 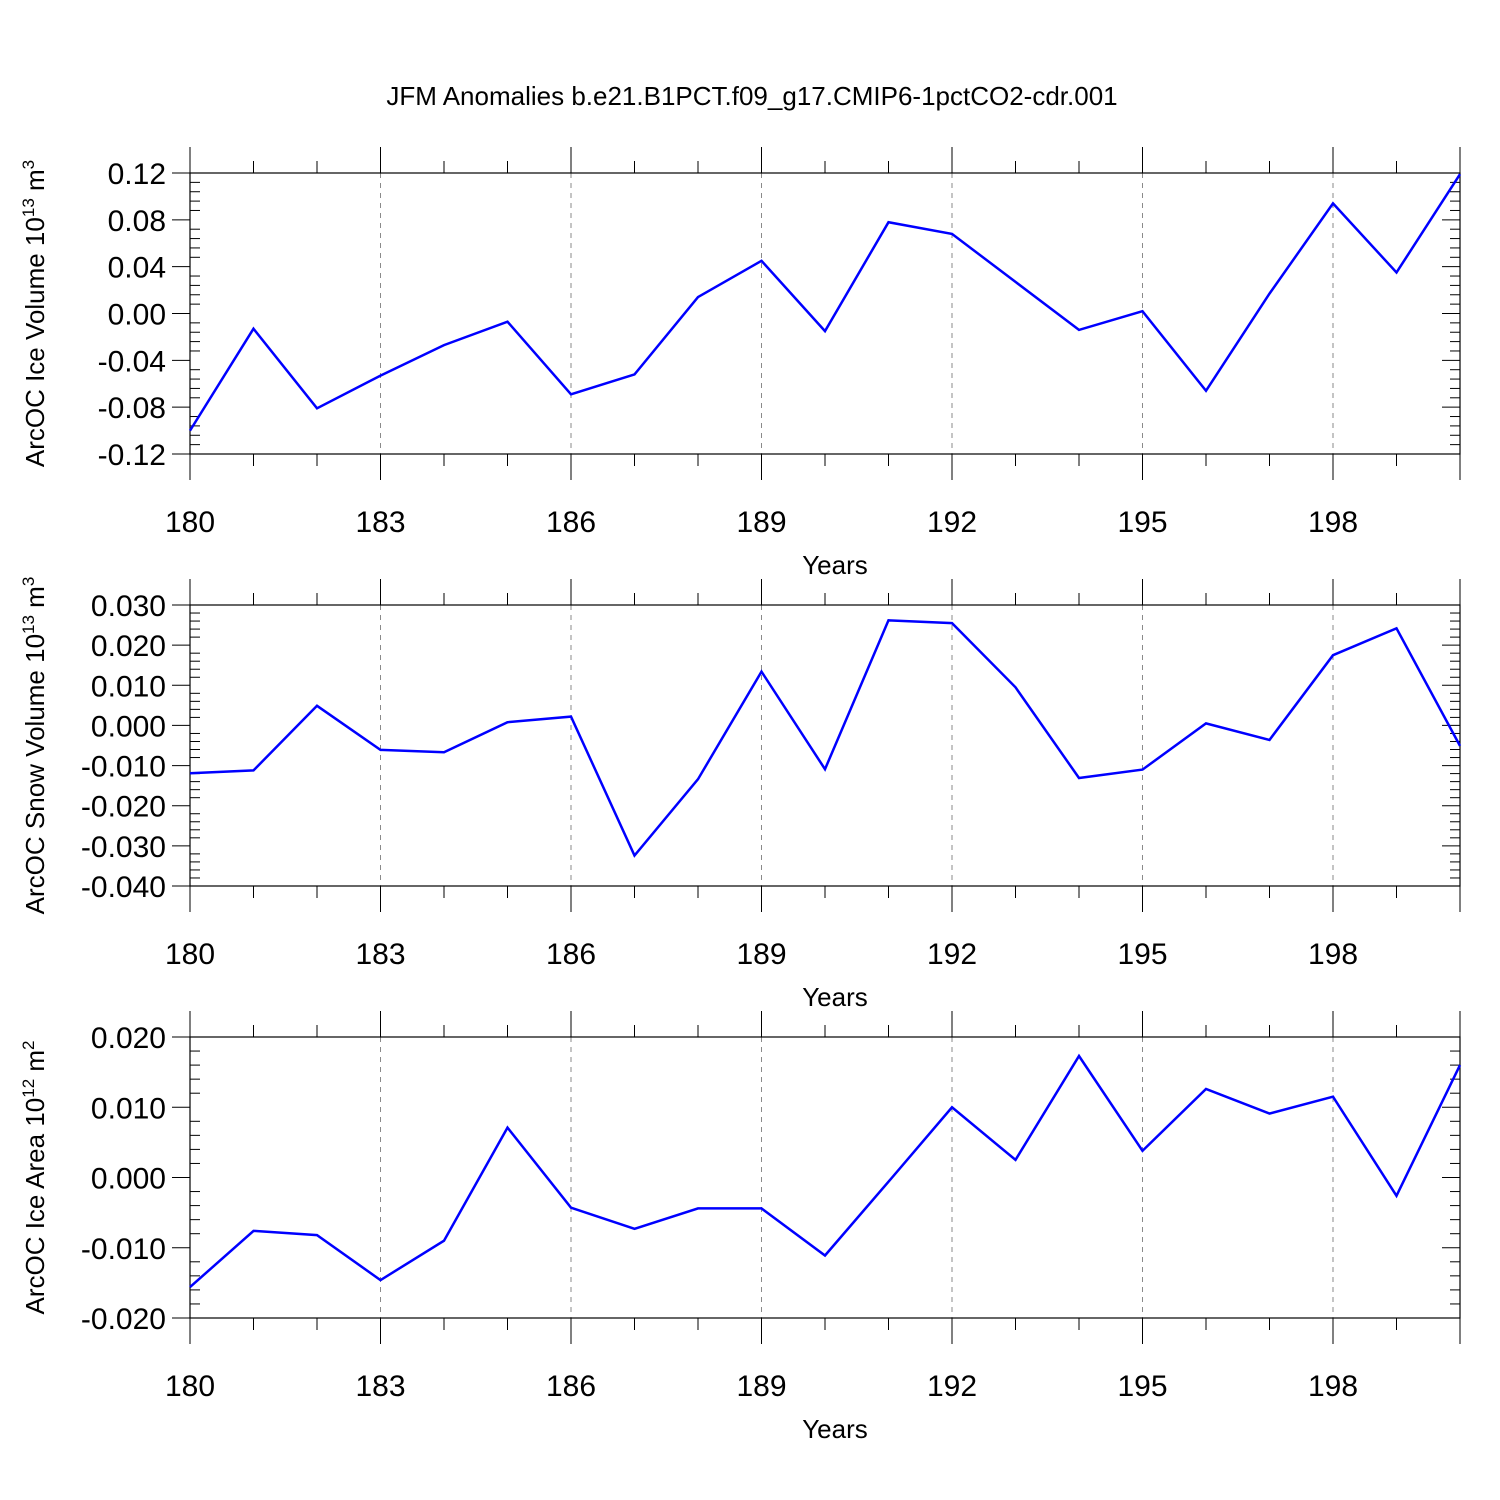 What do you see at coordinates (137, 315) in the screenshot?
I see `y-tick-label: 0.00` at bounding box center [137, 315].